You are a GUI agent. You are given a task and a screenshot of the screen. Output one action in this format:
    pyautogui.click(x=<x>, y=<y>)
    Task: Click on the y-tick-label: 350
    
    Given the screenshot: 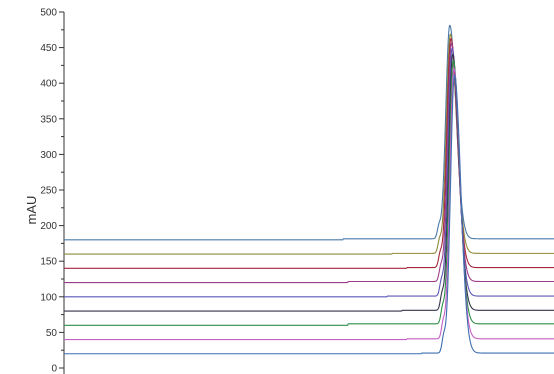 What is the action you would take?
    pyautogui.click(x=48, y=119)
    